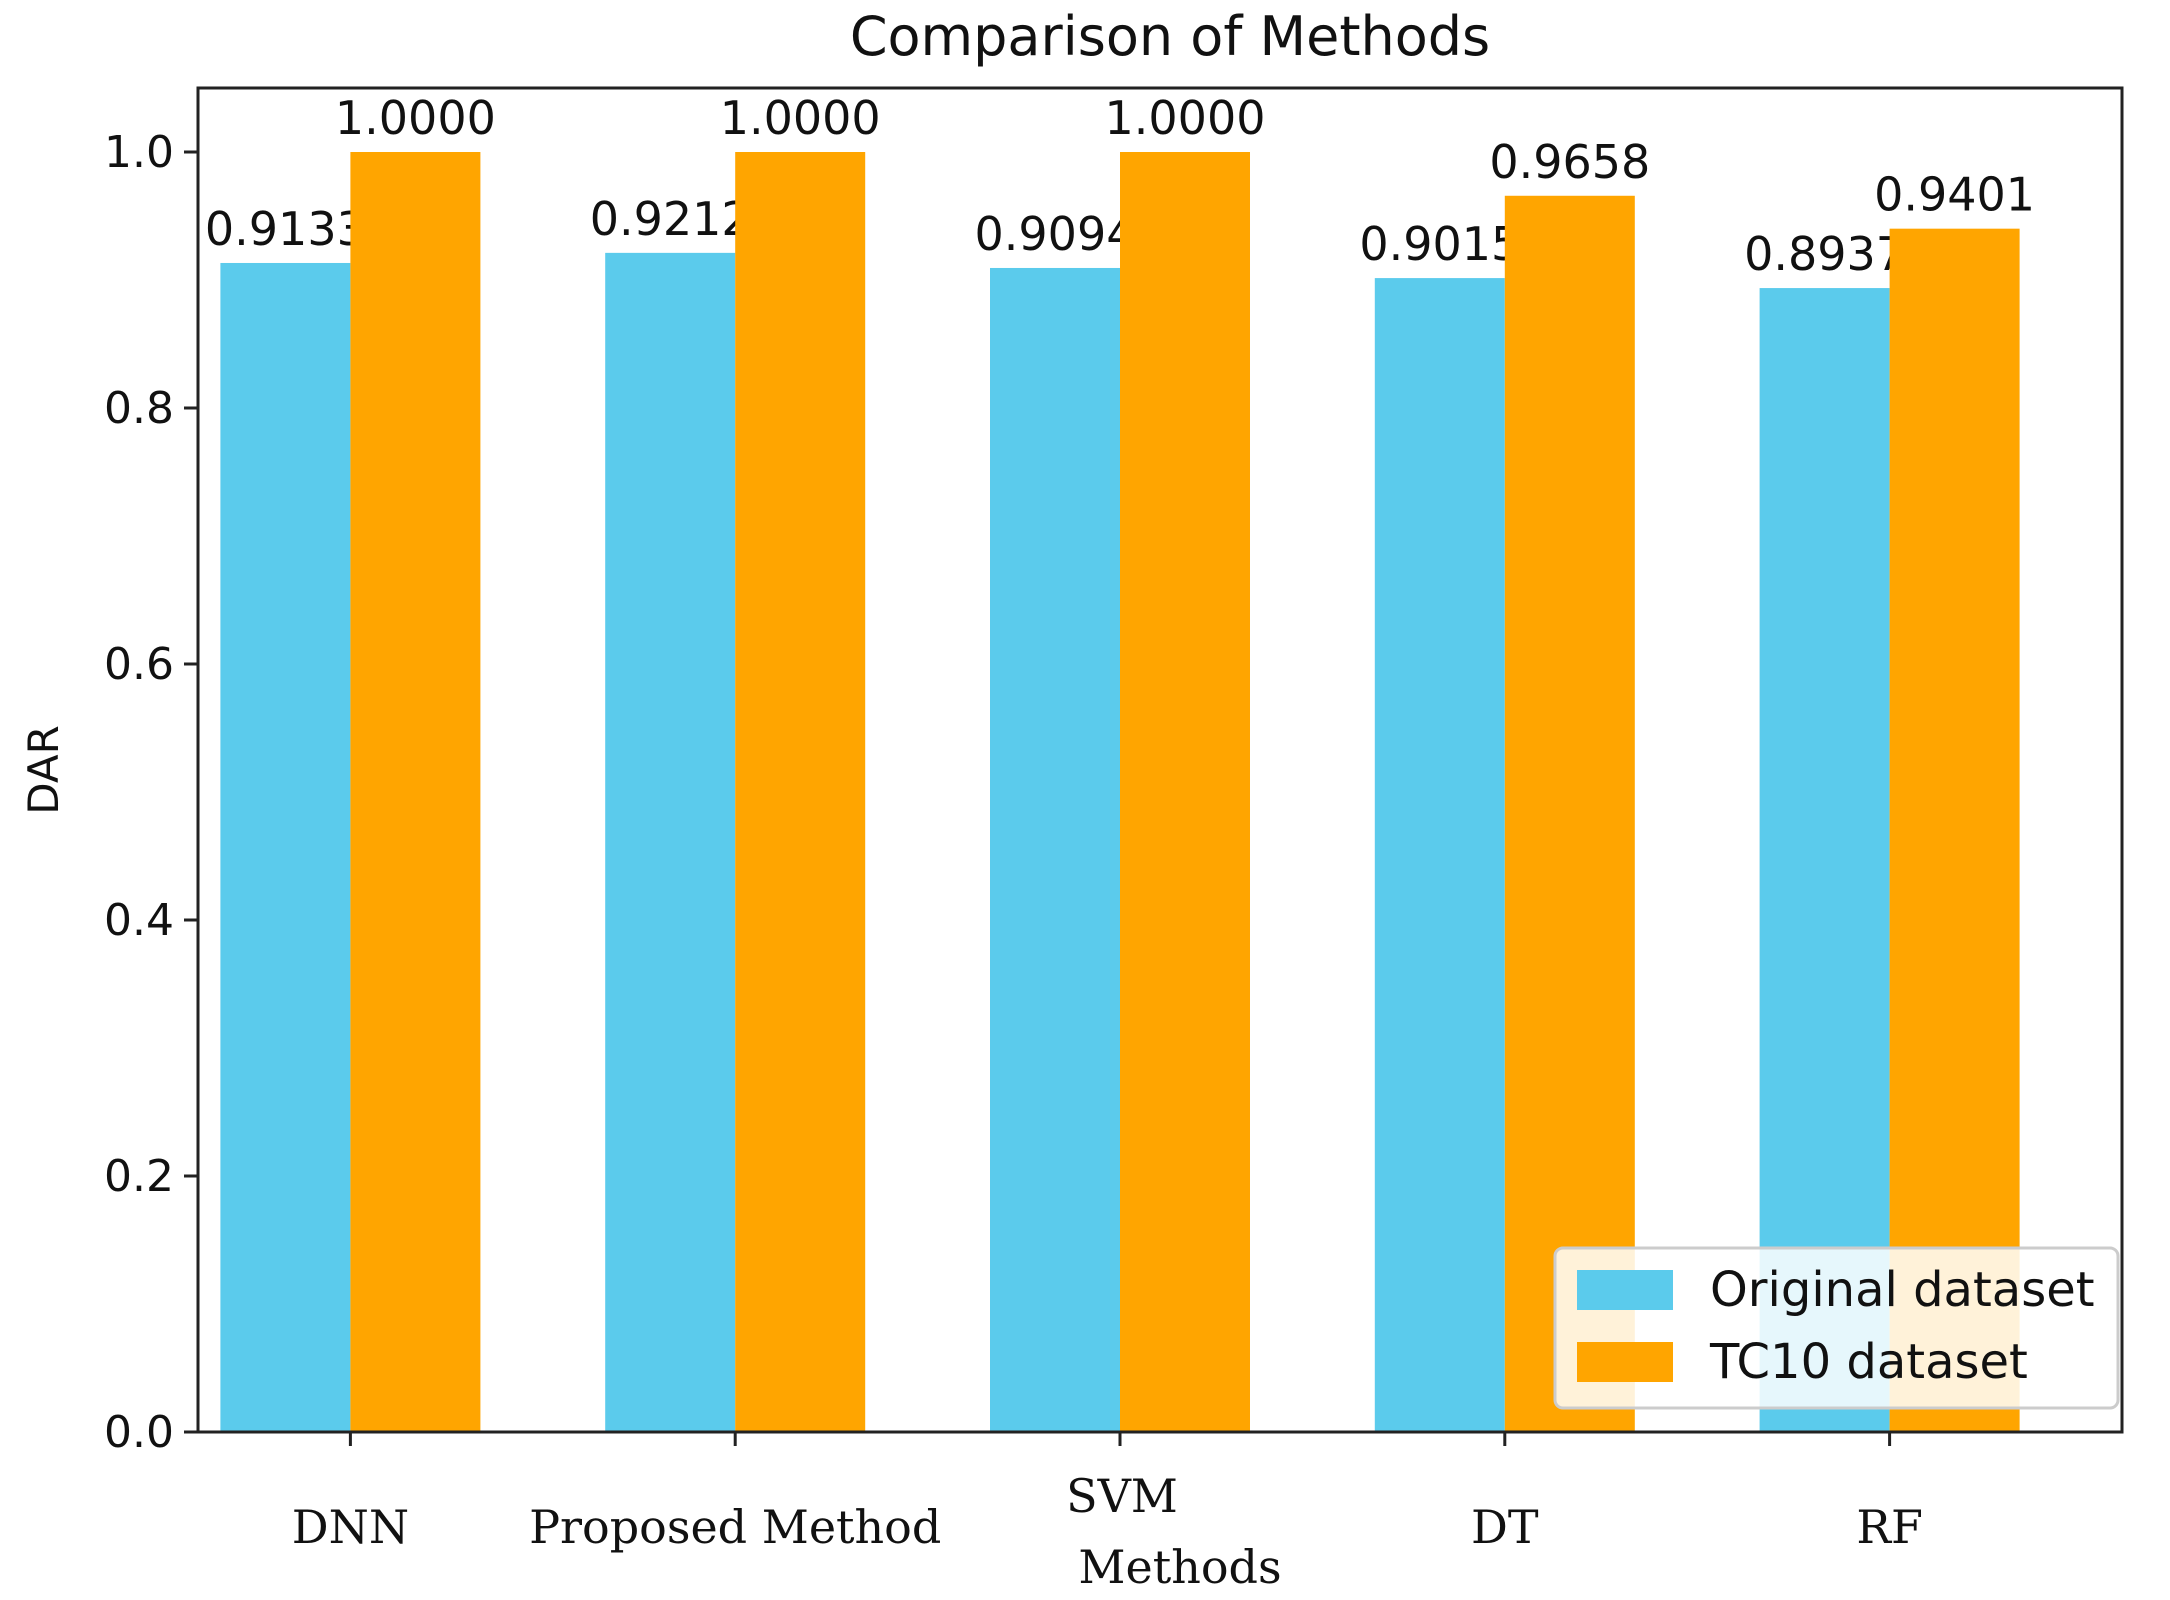 The width and height of the screenshot is (2170, 1600). What do you see at coordinates (1505, 1527) in the screenshot?
I see `x-tick-label: DT` at bounding box center [1505, 1527].